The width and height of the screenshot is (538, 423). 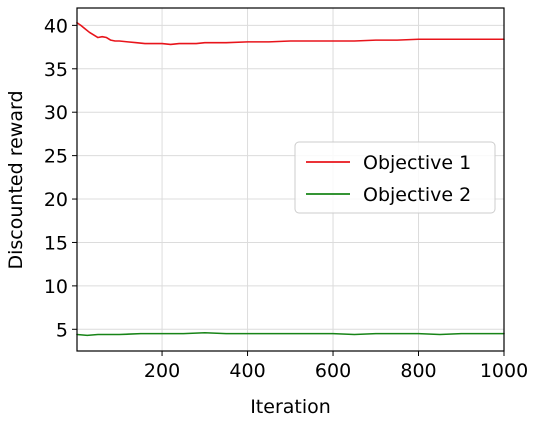 I want to click on y-tick-label: 25, so click(x=56, y=157).